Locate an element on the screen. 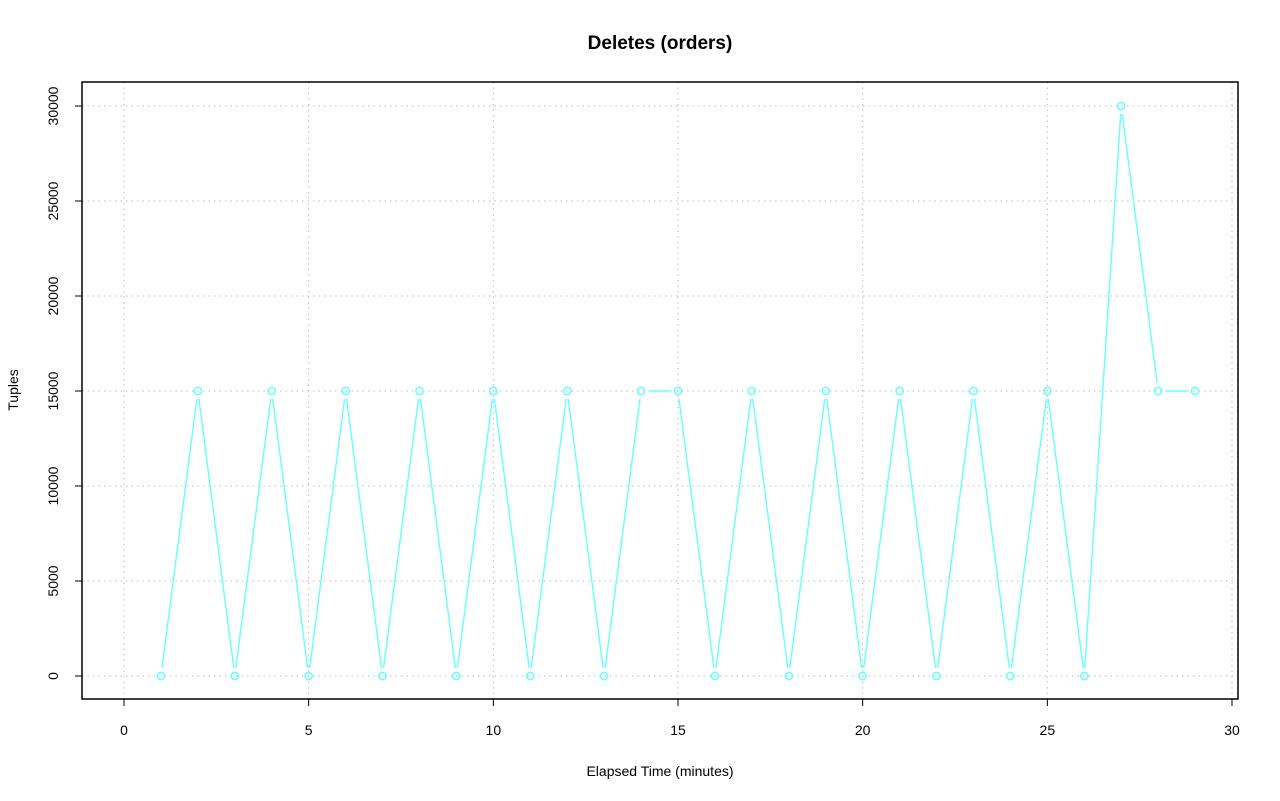 The width and height of the screenshot is (1280, 801). y-axis: 0 5000 10000 15000 20000 25000 30000 is located at coordinates (63, 383).